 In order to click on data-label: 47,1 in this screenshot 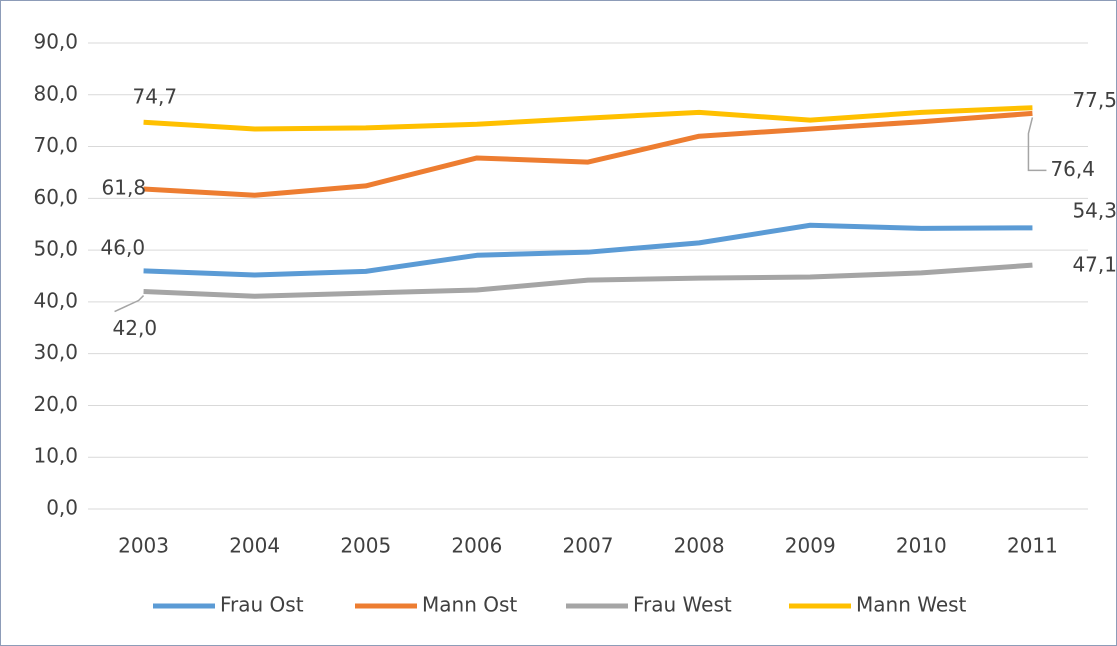, I will do `click(1094, 265)`.